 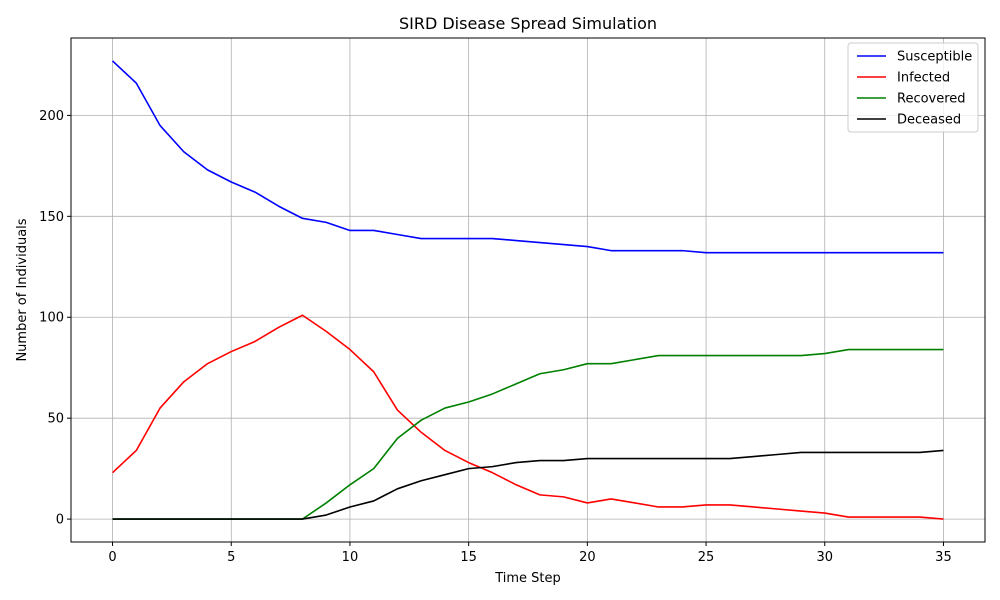 What do you see at coordinates (527, 578) in the screenshot?
I see `x-axis-label: Time Step` at bounding box center [527, 578].